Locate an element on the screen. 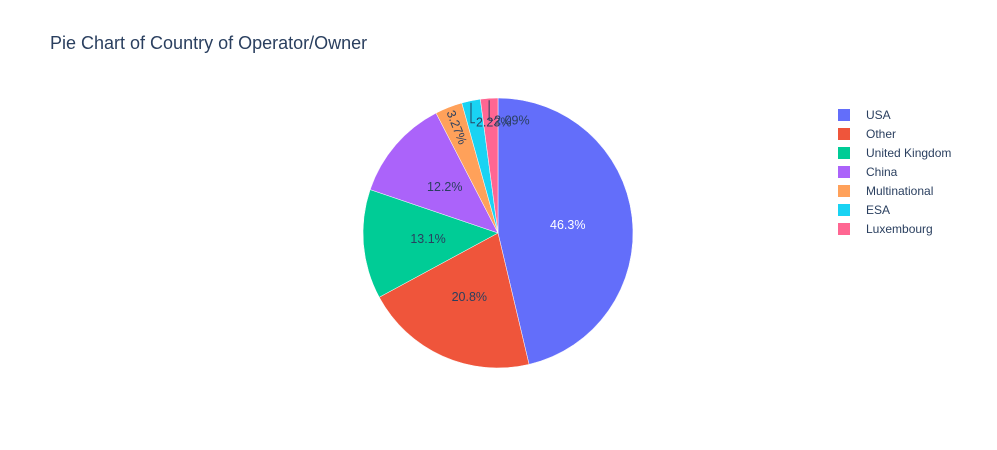 This screenshot has width=997, height=450. legend-label-luxembourg: Luxembourg is located at coordinates (899, 228).